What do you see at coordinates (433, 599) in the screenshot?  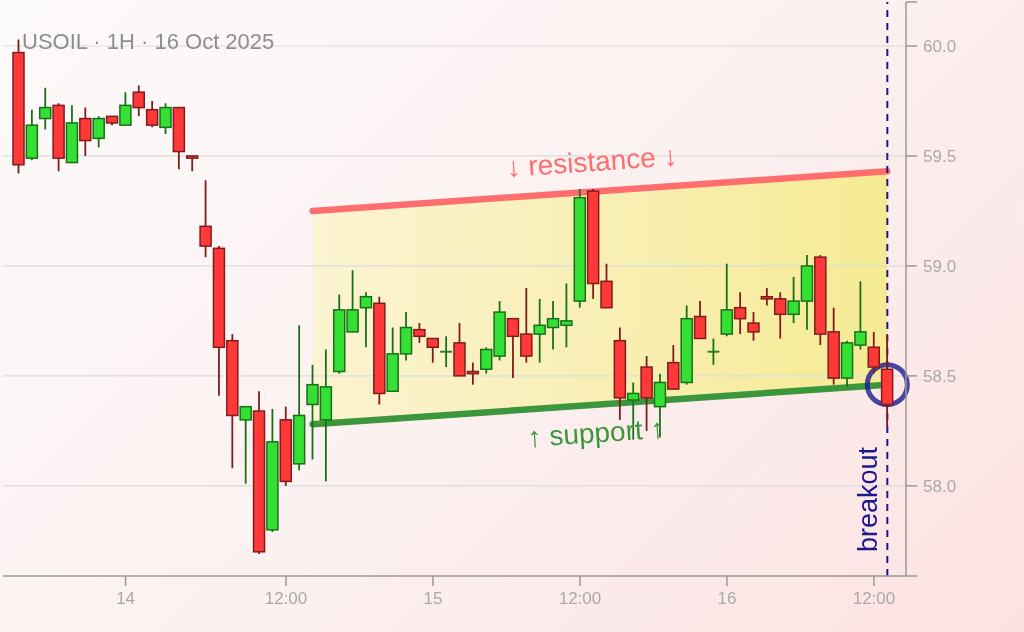 I see `x-tick-label: 15` at bounding box center [433, 599].